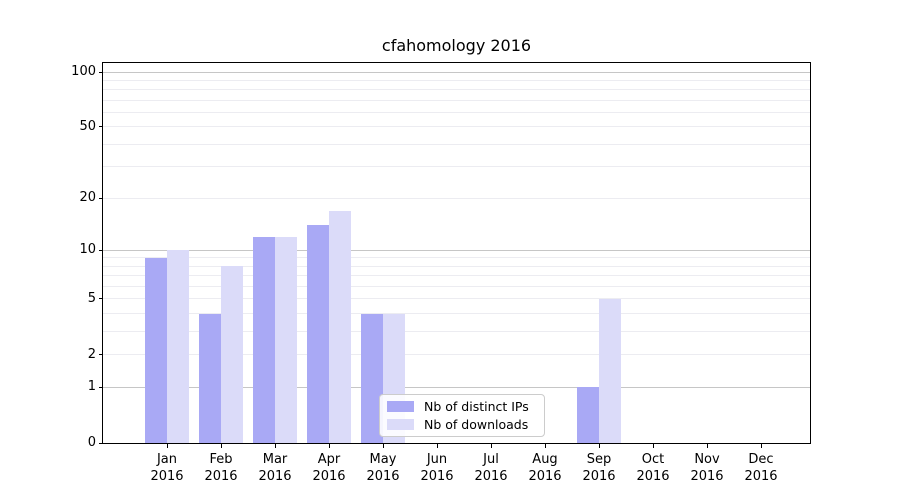  What do you see at coordinates (653, 459) in the screenshot?
I see `month-label: Oct` at bounding box center [653, 459].